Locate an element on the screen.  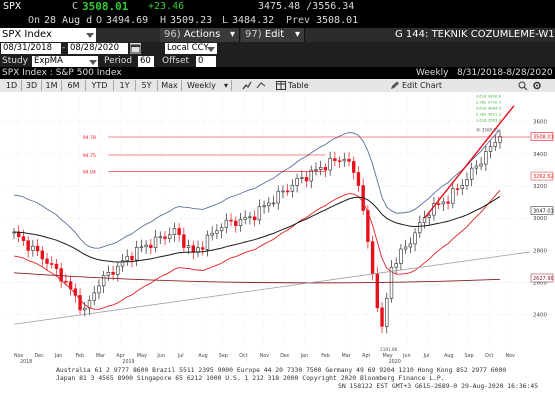
edit-menu: 97) Edit ▾ is located at coordinates (273, 35).